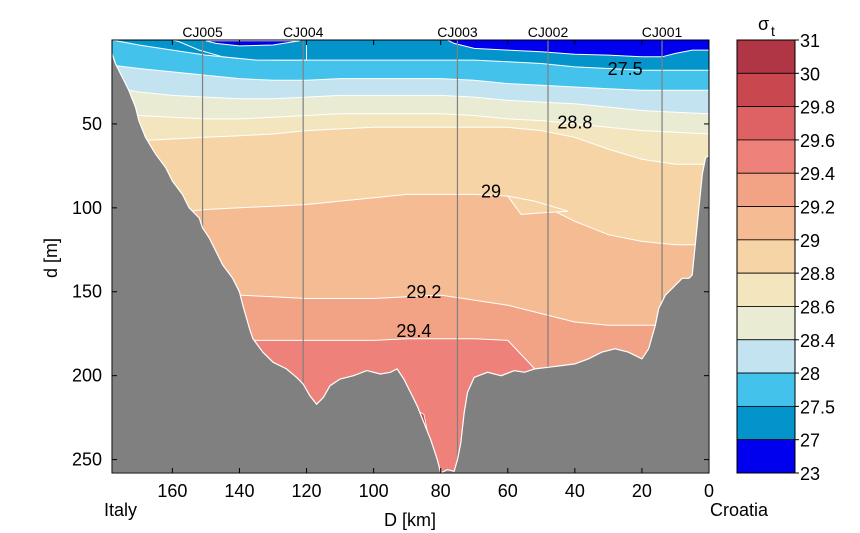 This screenshot has height=533, width=860. What do you see at coordinates (374, 491) in the screenshot?
I see `x-tick-label: 100` at bounding box center [374, 491].